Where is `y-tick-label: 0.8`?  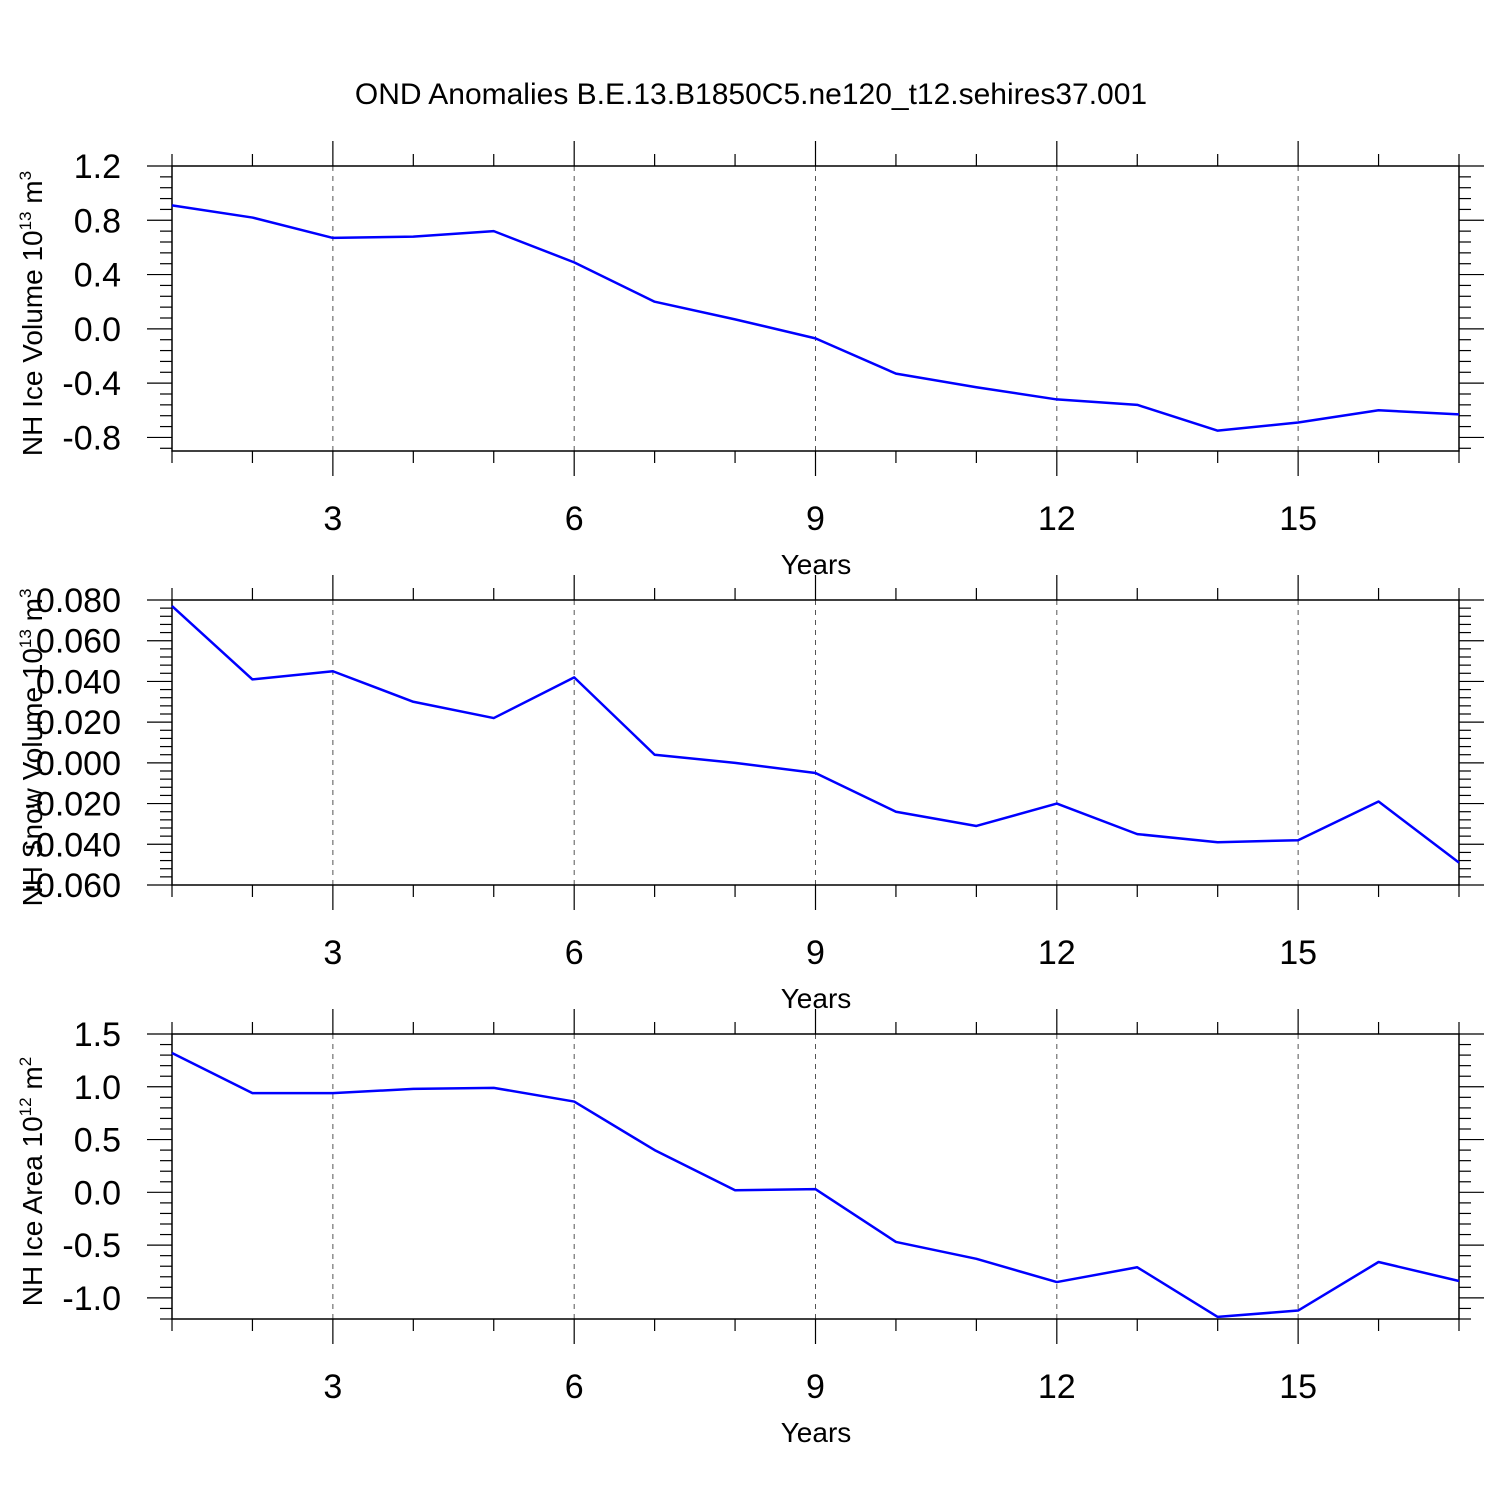
y-tick-label: 0.8 is located at coordinates (97, 221).